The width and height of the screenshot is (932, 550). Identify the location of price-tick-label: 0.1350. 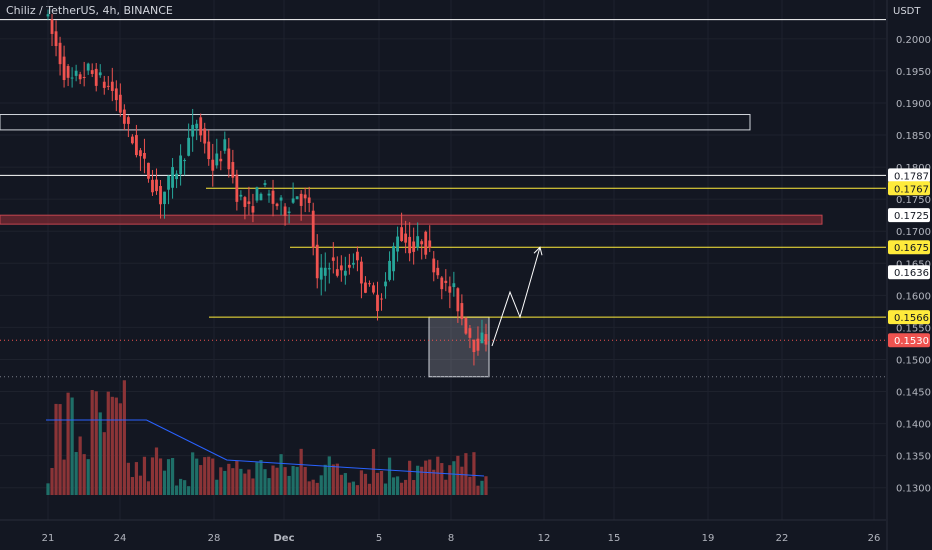
(913, 457).